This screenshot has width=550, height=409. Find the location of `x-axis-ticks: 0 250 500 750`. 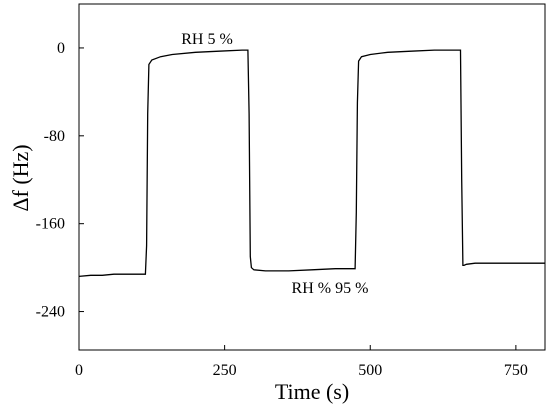

x-axis-ticks: 0 250 500 750 is located at coordinates (301, 362).